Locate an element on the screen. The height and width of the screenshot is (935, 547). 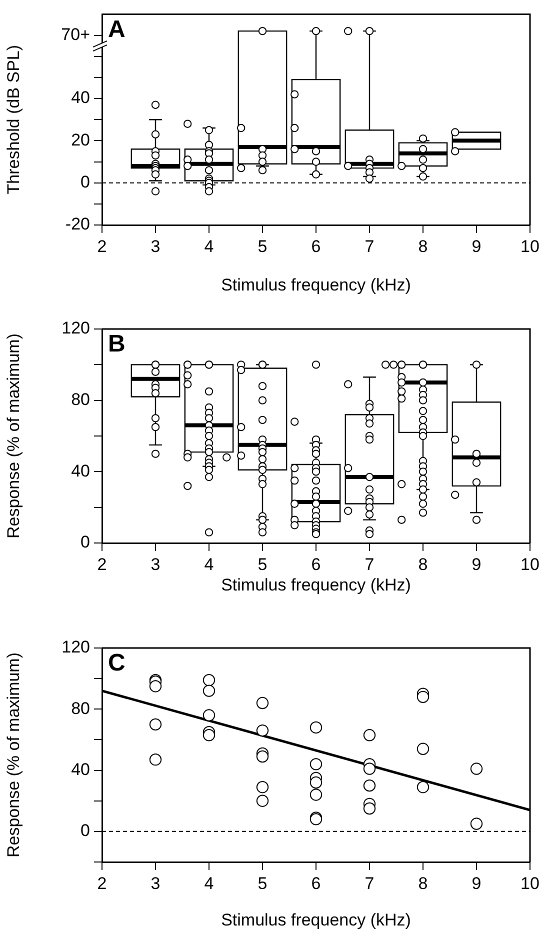
y-tick-label: 70+ is located at coordinates (75, 34).